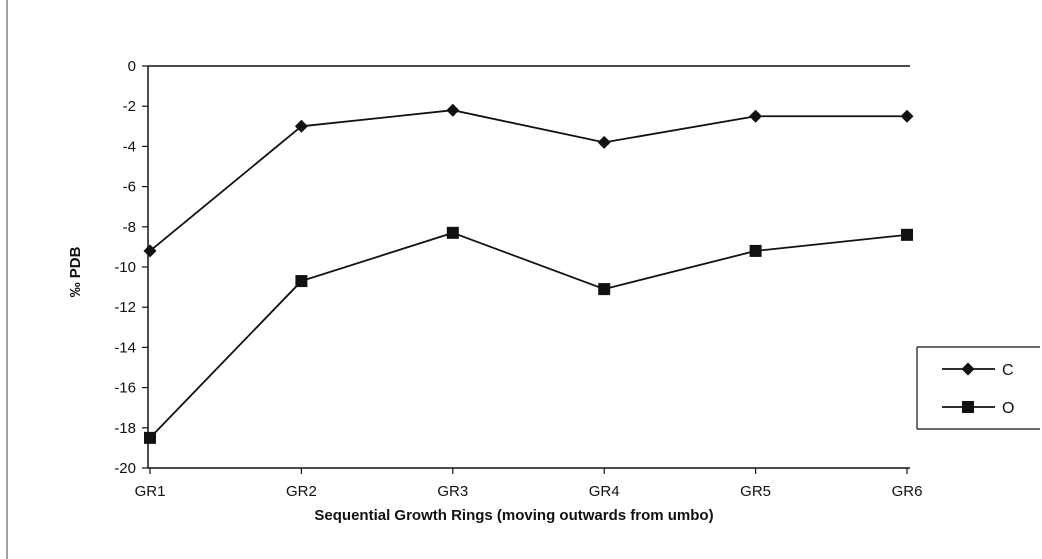 The width and height of the screenshot is (1042, 559). What do you see at coordinates (125, 388) in the screenshot?
I see `y-tick-label: -16` at bounding box center [125, 388].